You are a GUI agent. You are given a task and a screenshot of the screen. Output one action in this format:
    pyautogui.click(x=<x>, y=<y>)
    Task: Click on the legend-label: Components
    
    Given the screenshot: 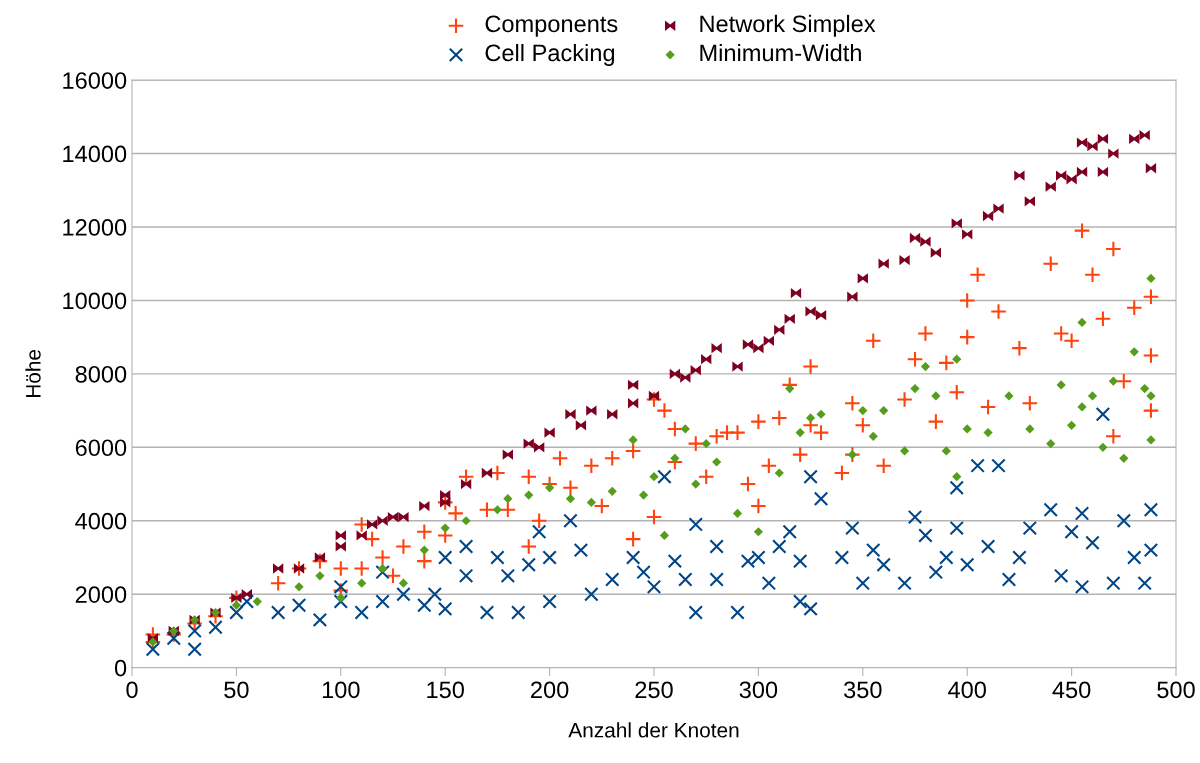 What is the action you would take?
    pyautogui.click(x=551, y=26)
    